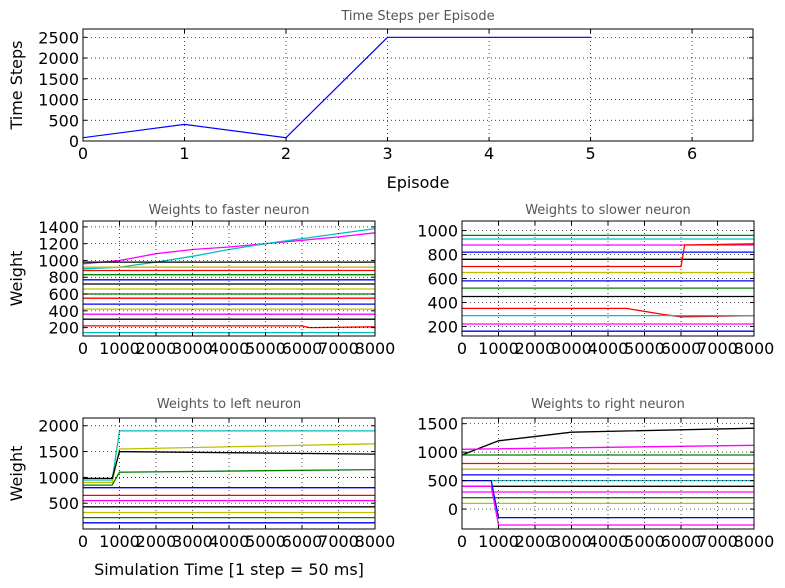 This screenshot has width=785, height=588. I want to click on chart-title: Weights to left neuron, so click(229, 404).